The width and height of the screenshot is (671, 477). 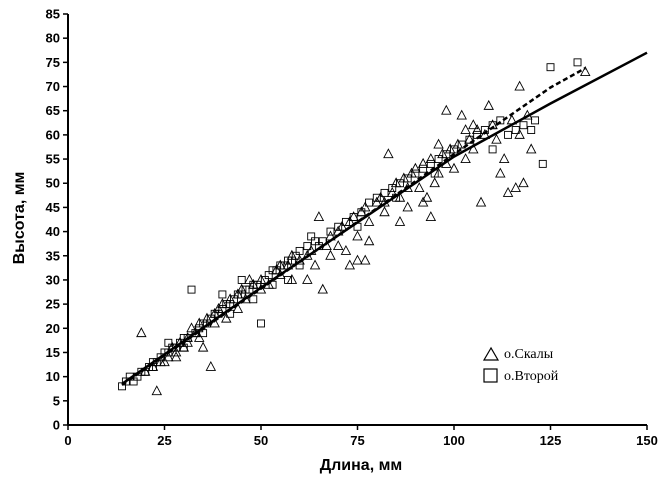 I want to click on y-tick-label: 60, so click(x=53, y=134).